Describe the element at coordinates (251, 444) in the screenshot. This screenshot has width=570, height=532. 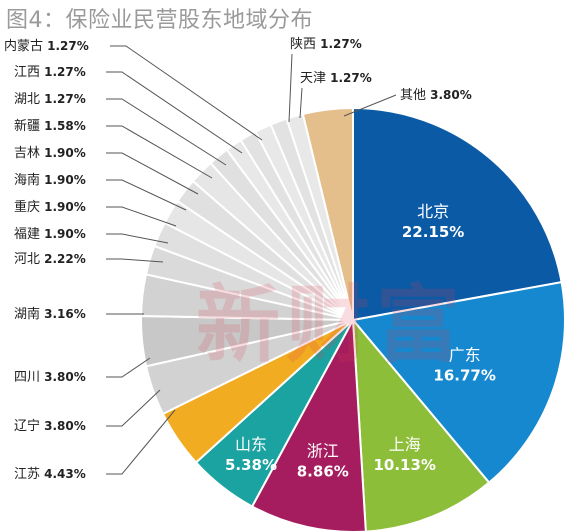
I see `slice-label-e5b1b1e4b89c: 山东` at that location.